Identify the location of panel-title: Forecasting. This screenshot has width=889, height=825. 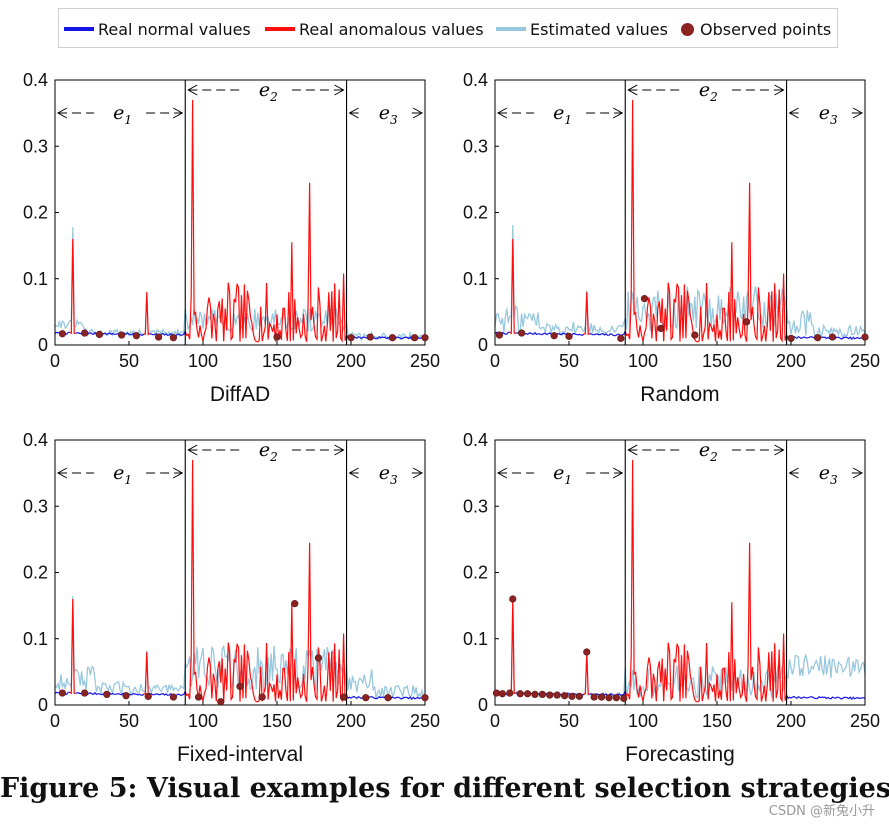
(680, 754).